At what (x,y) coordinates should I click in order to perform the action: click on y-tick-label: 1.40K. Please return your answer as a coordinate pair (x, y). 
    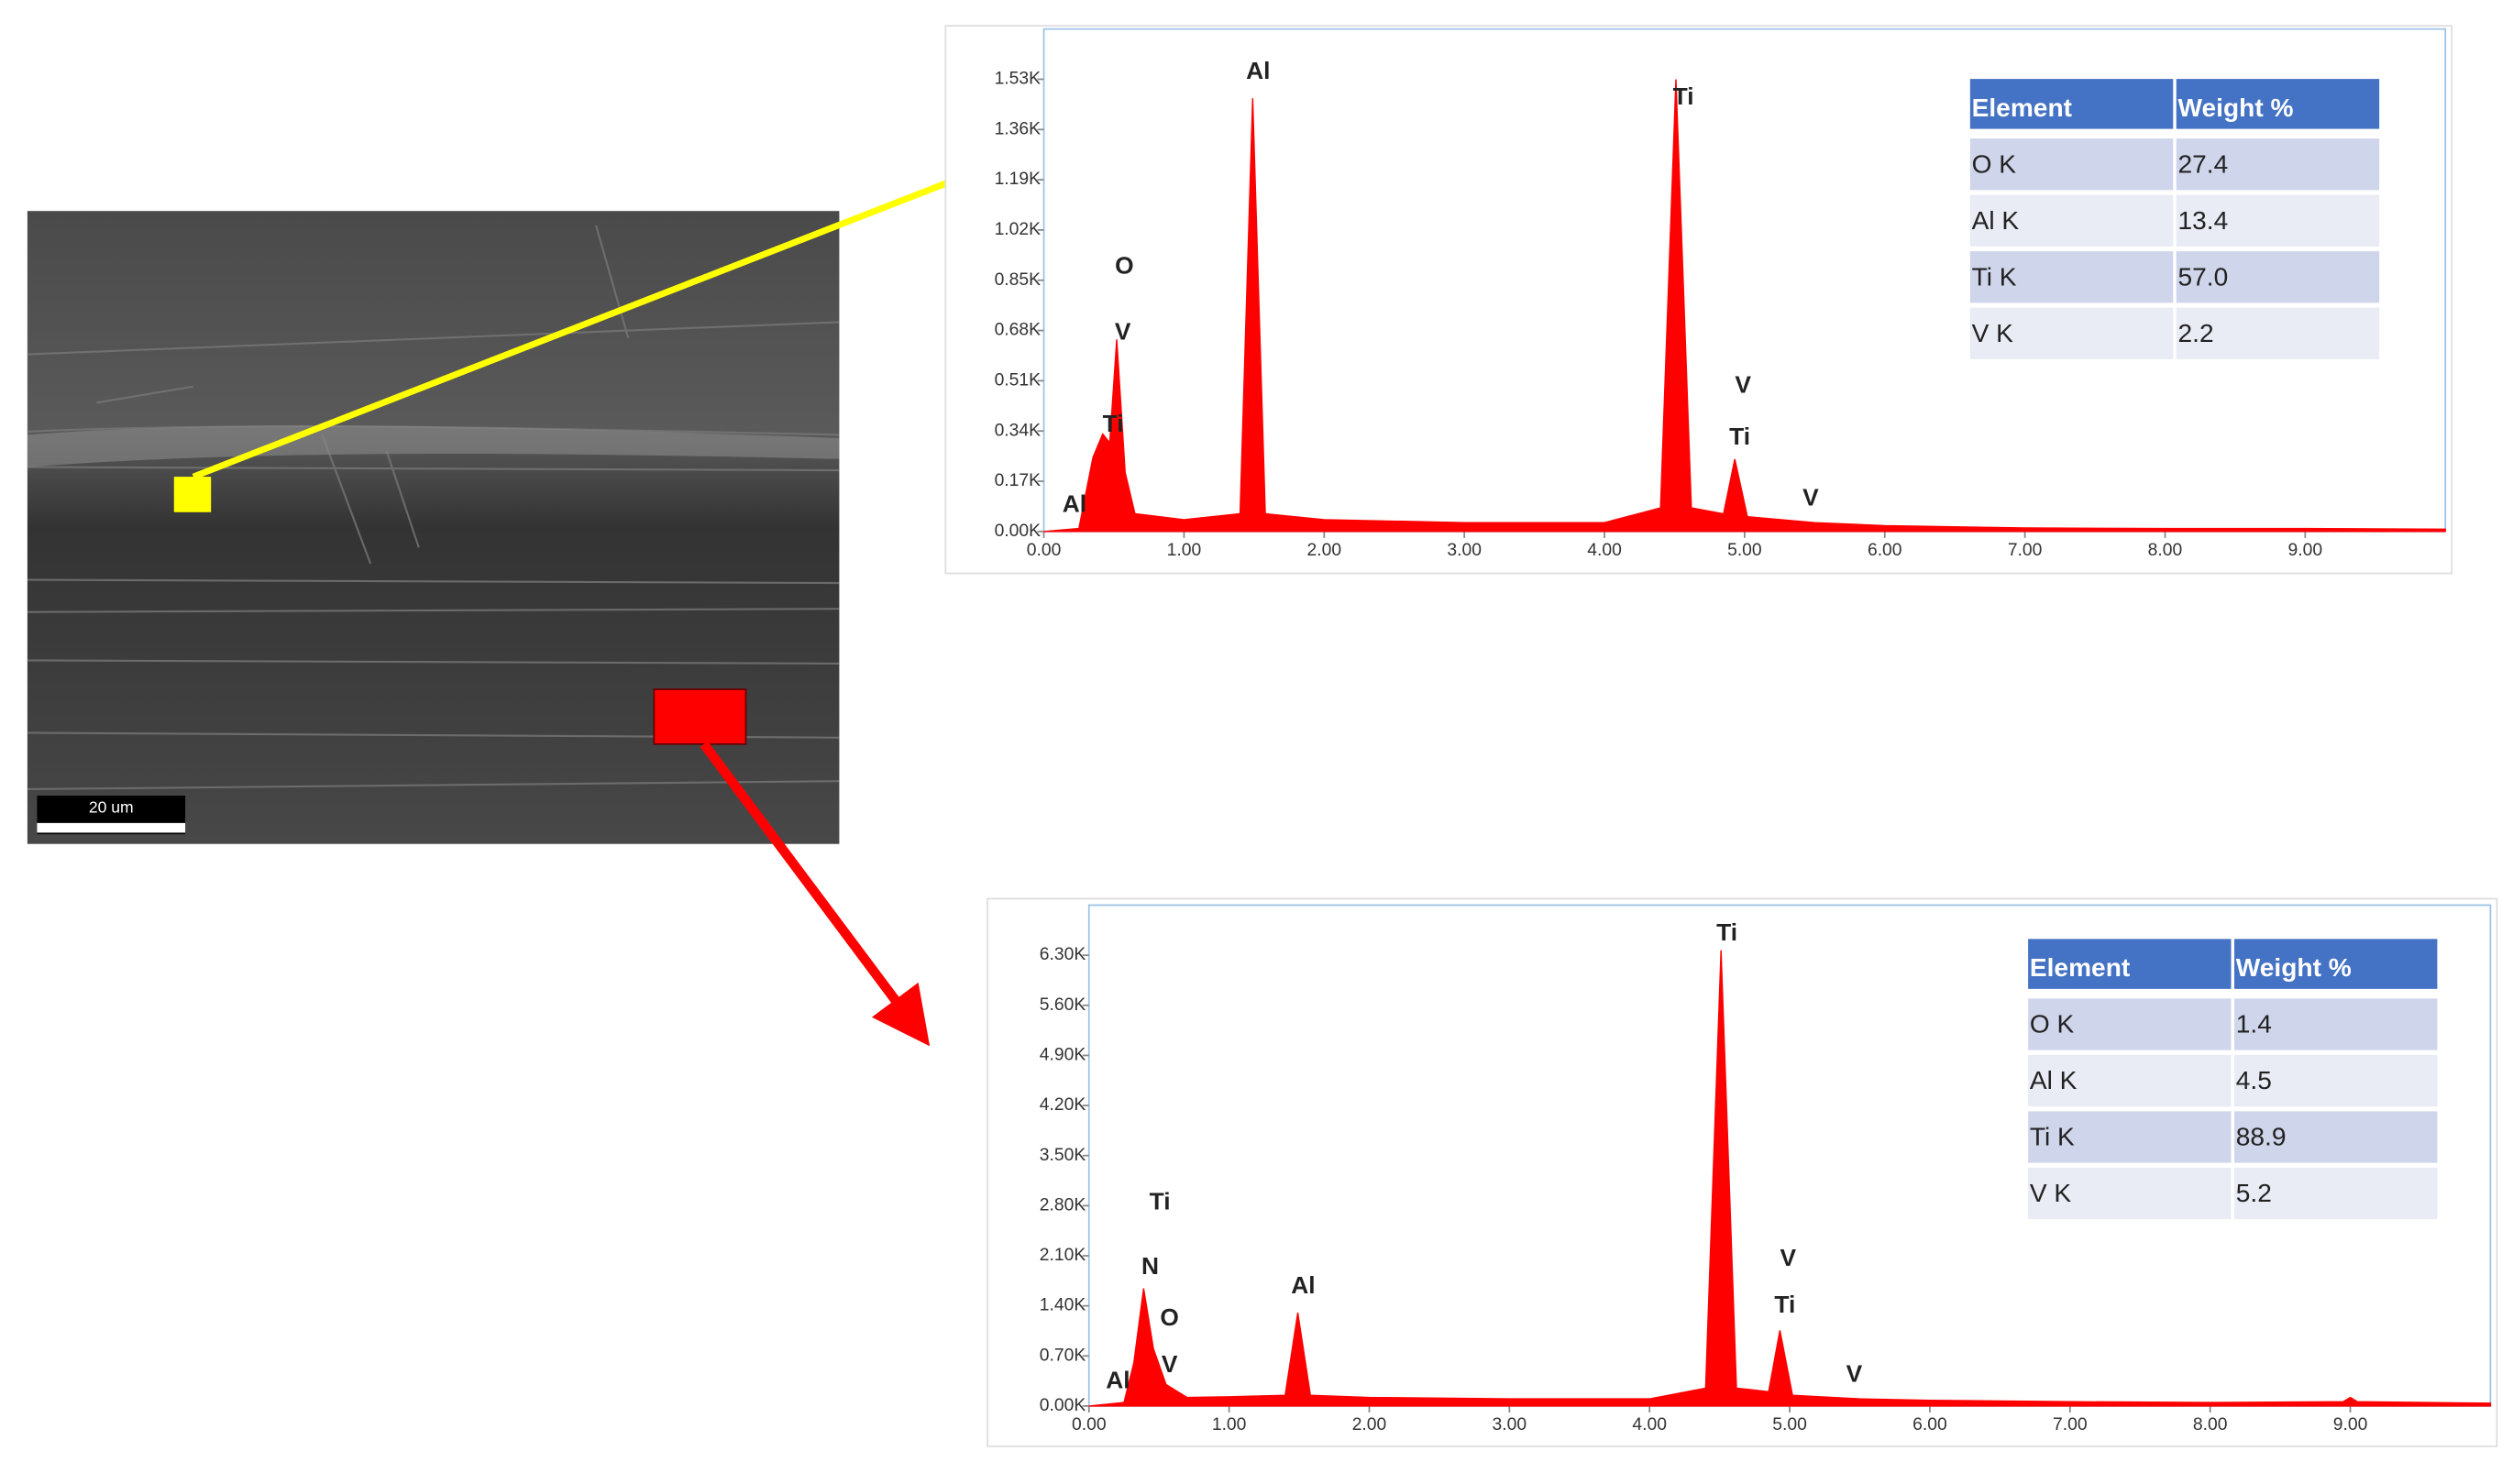
    Looking at the image, I should click on (1063, 1305).